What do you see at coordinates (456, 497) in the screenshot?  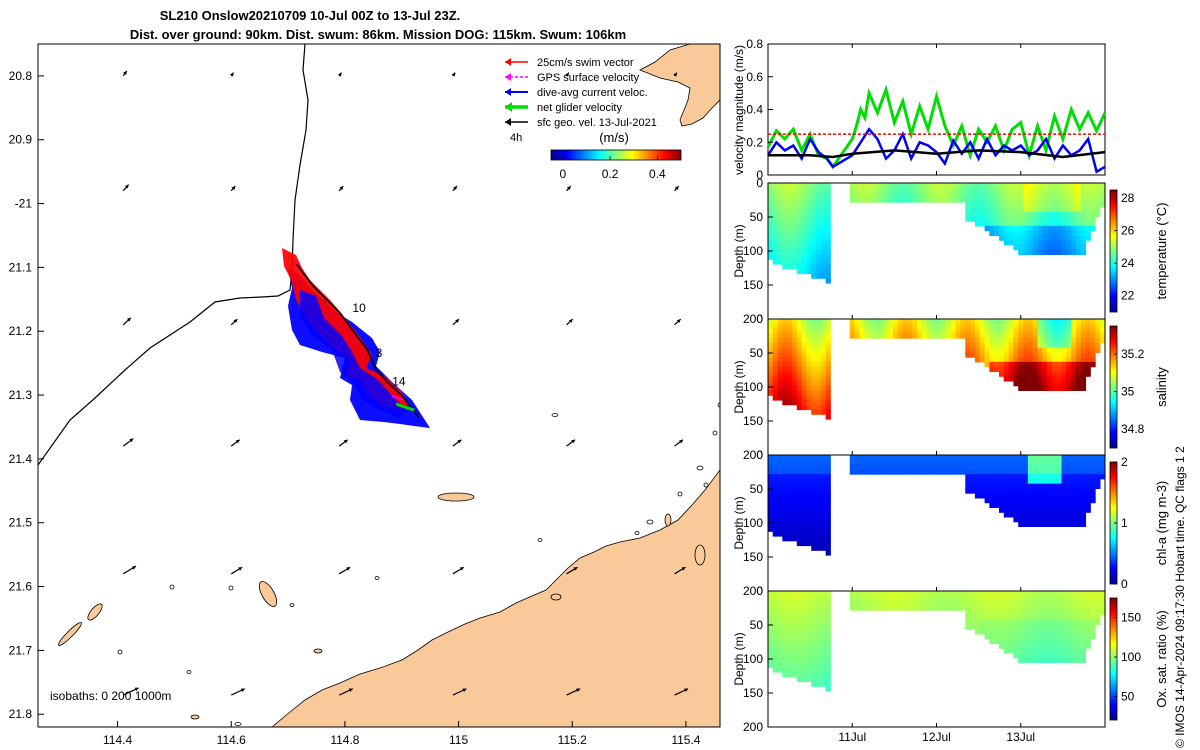 I see `island` at bounding box center [456, 497].